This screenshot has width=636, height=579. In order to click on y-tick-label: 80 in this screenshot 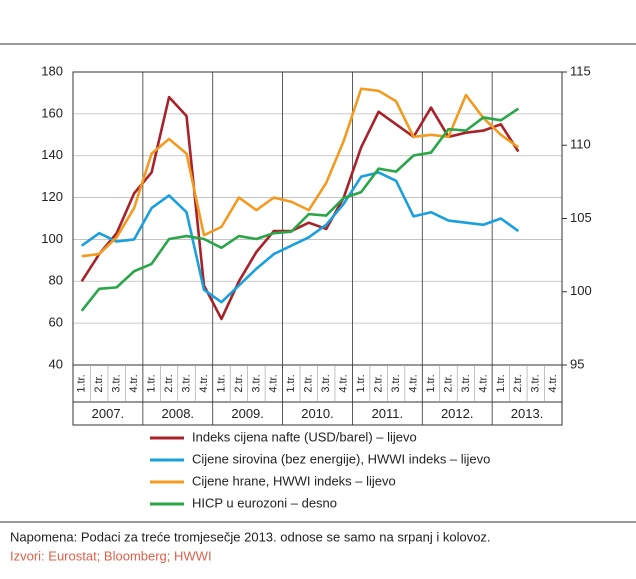, I will do `click(56, 280)`.